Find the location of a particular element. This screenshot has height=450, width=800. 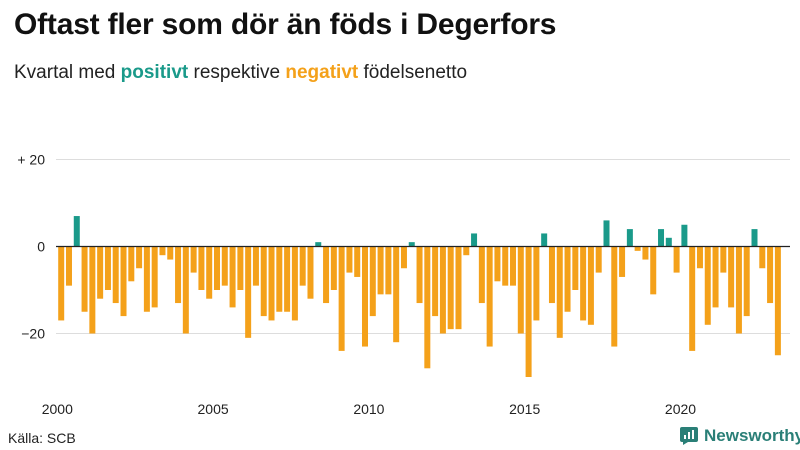

y-tick-label: 0 is located at coordinates (41, 247).